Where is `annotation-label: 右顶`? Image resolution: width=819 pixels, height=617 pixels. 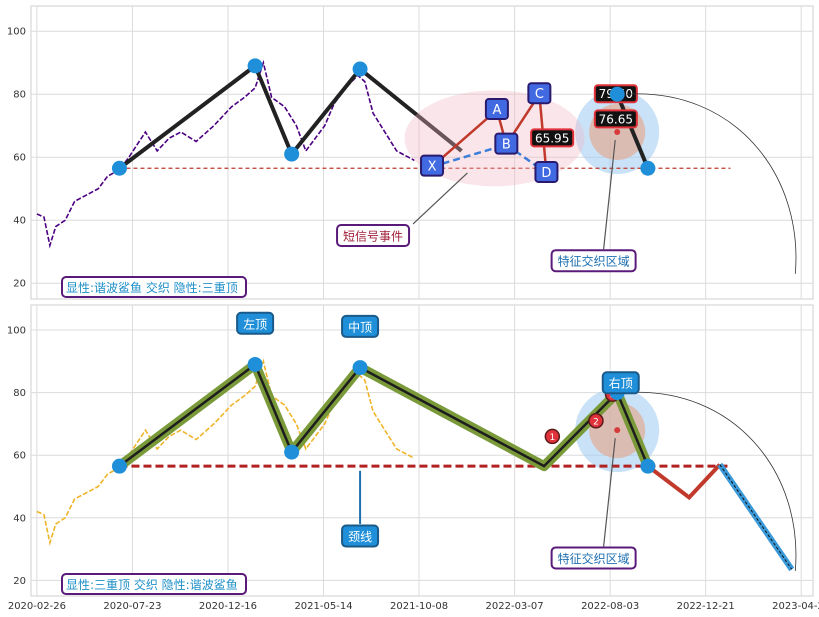 annotation-label: 右顶 is located at coordinates (621, 383).